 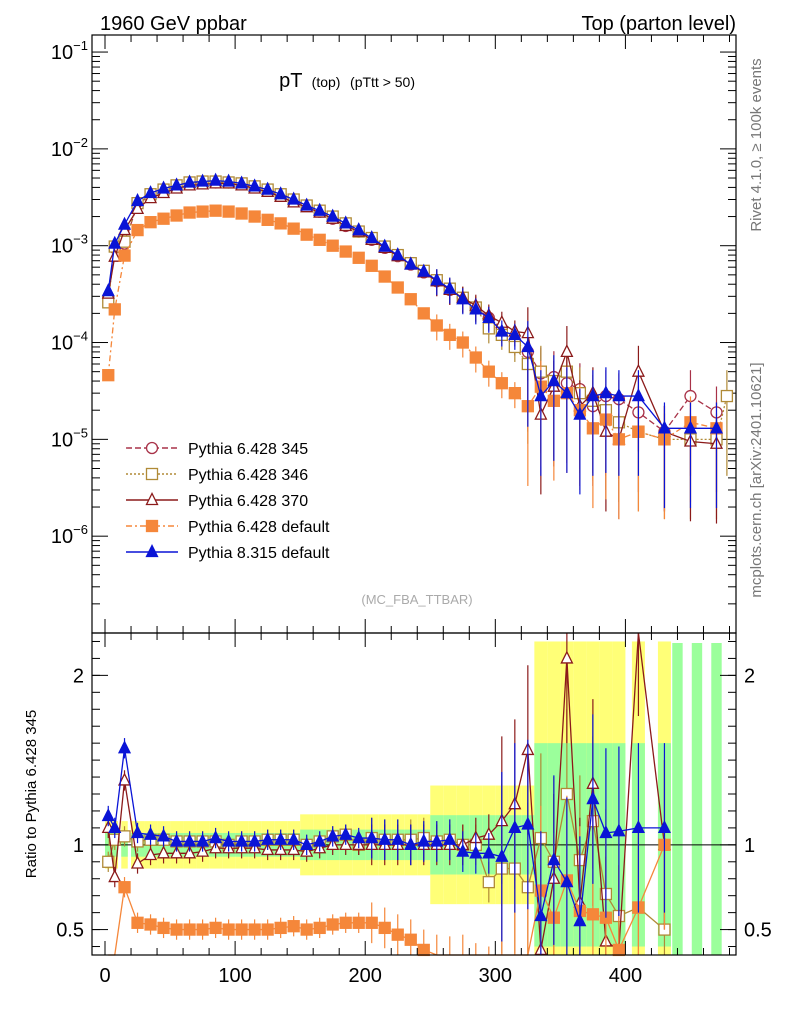 What do you see at coordinates (234, 976) in the screenshot?
I see `x-tick-label: 100` at bounding box center [234, 976].